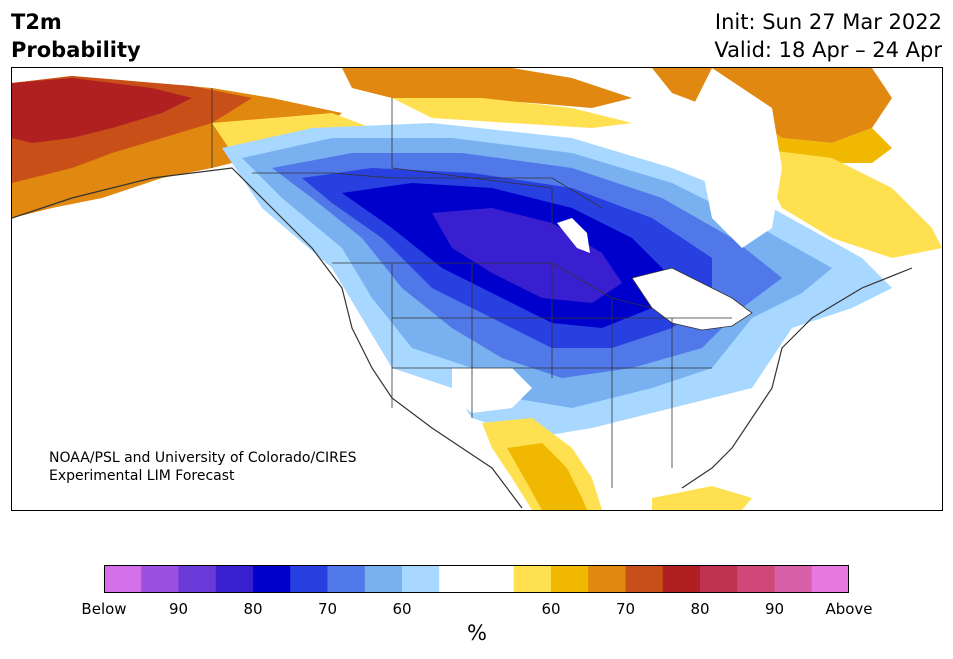 The width and height of the screenshot is (953, 659). I want to click on title-line-1: T2m, so click(36, 22).